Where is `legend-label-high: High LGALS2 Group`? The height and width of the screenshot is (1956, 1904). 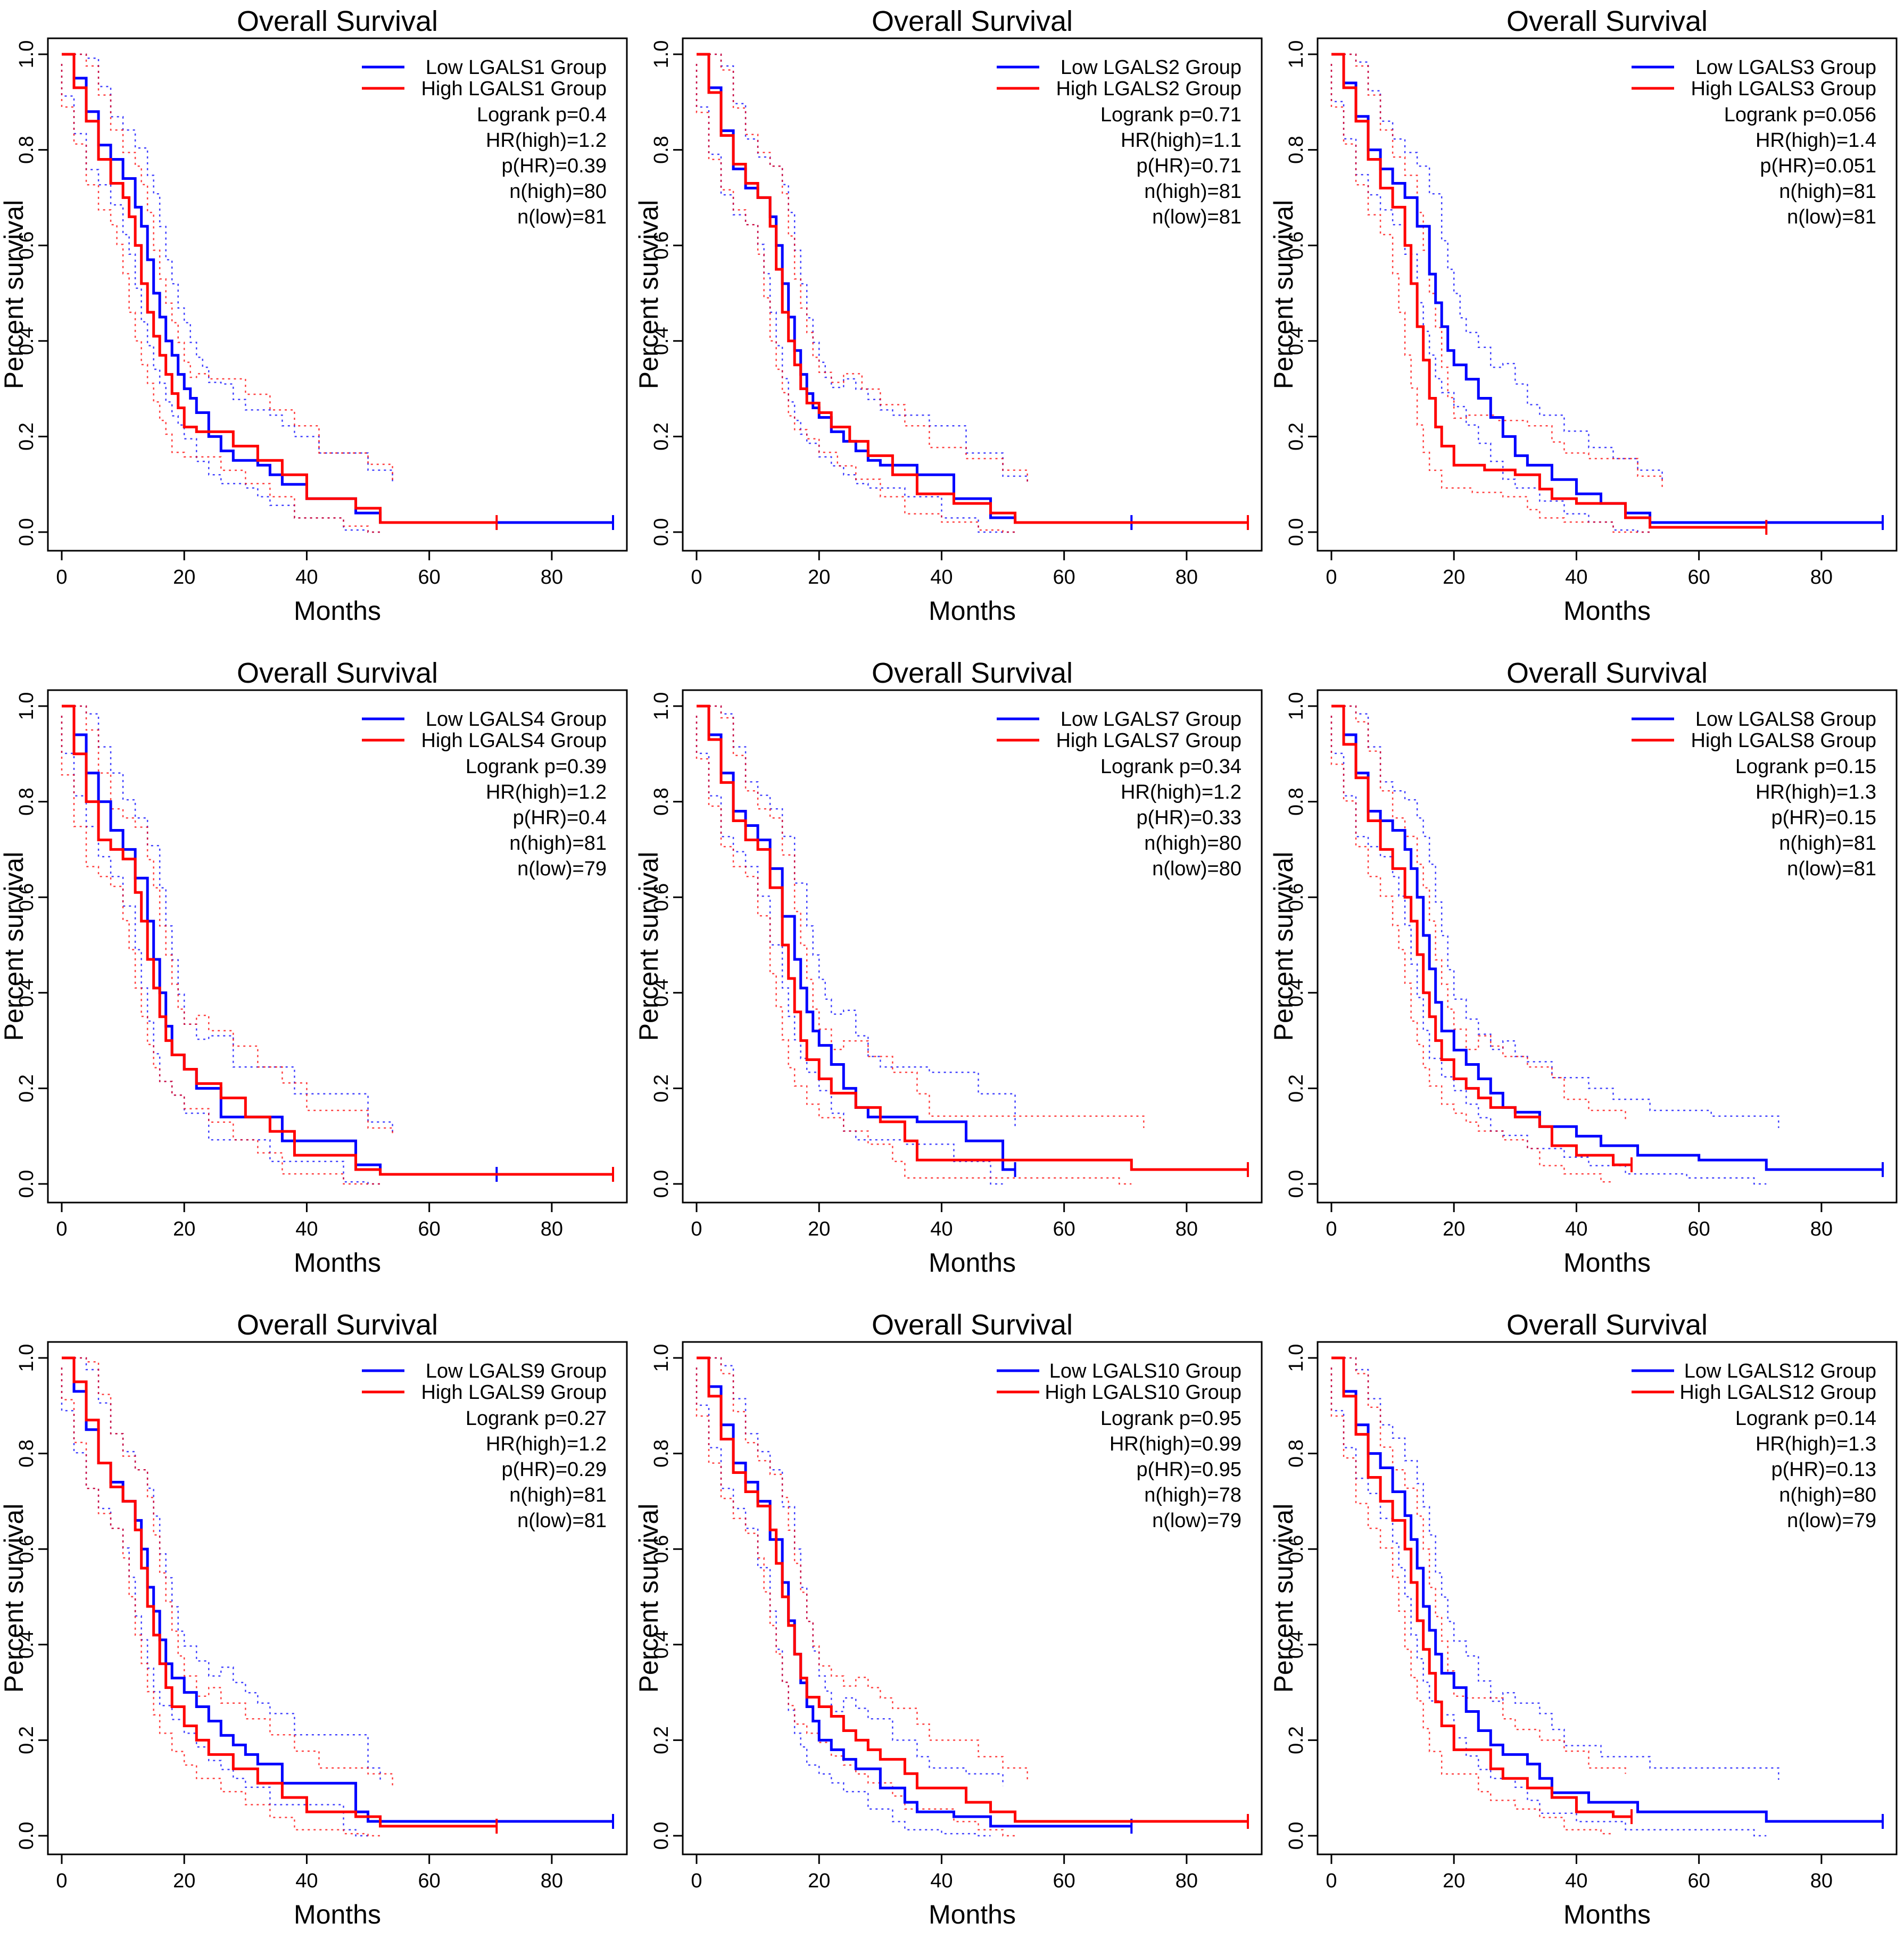
legend-label-high: High LGALS2 Group is located at coordinates (1148, 89).